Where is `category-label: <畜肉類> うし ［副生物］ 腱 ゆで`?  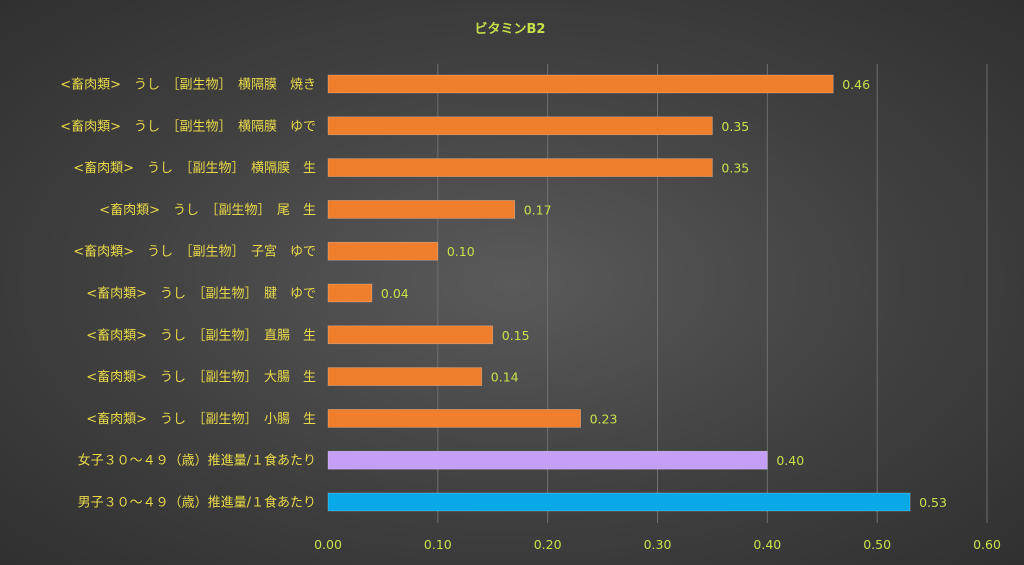
category-label: <畜肉類> うし ［副生物］ 腱 ゆで is located at coordinates (201, 294).